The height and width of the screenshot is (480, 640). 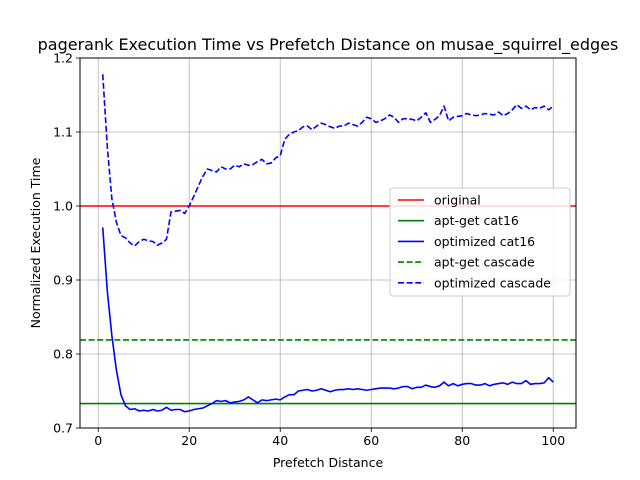 What do you see at coordinates (63, 354) in the screenshot?
I see `y-tick-label: 0.8` at bounding box center [63, 354].